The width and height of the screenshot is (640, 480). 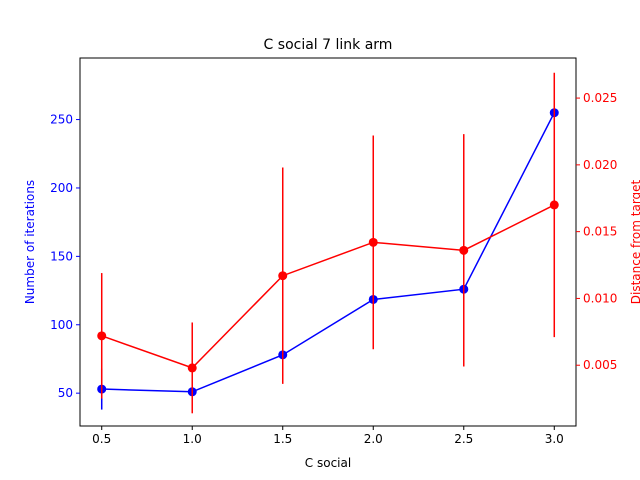 I want to click on right-y-axis-title: Distance from target, so click(x=634, y=241).